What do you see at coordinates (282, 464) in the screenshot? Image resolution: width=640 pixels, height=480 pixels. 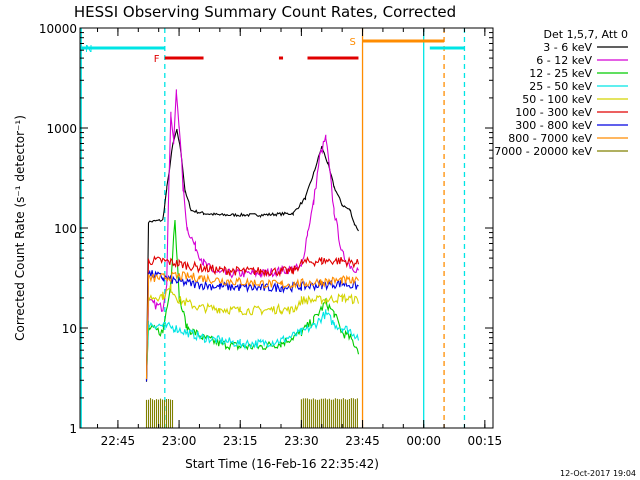 I see `x-axis-label: Start Time (16-Feb-16 22:35:42)` at bounding box center [282, 464].